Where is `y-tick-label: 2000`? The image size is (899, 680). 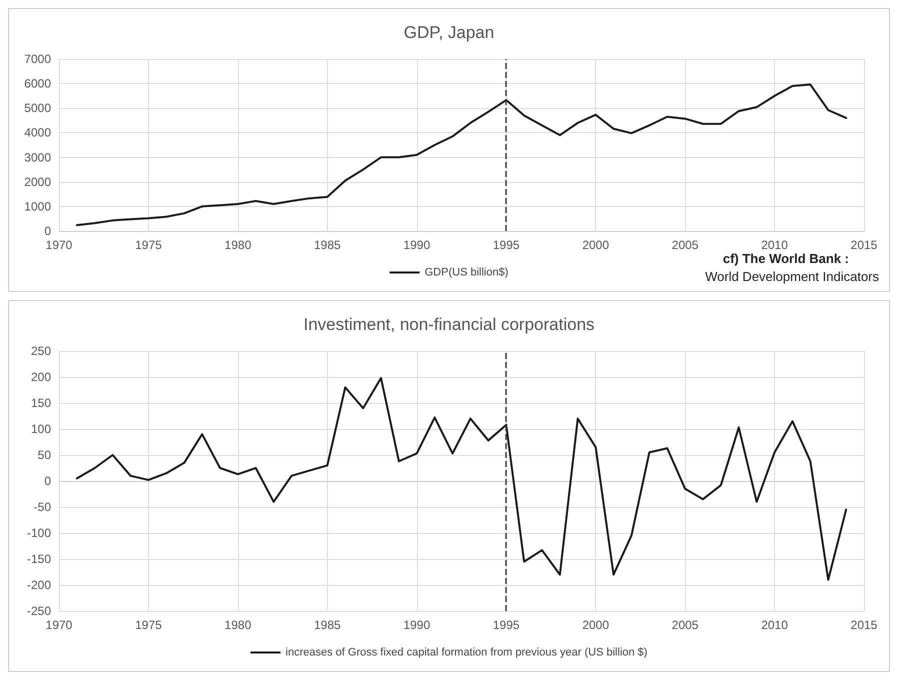 y-tick-label: 2000 is located at coordinates (38, 181).